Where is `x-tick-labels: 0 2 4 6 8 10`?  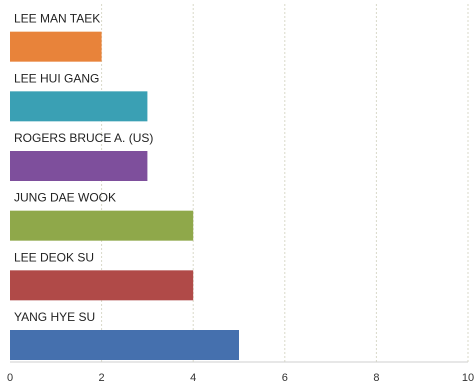 x-tick-labels: 0 2 4 6 8 10 is located at coordinates (240, 378).